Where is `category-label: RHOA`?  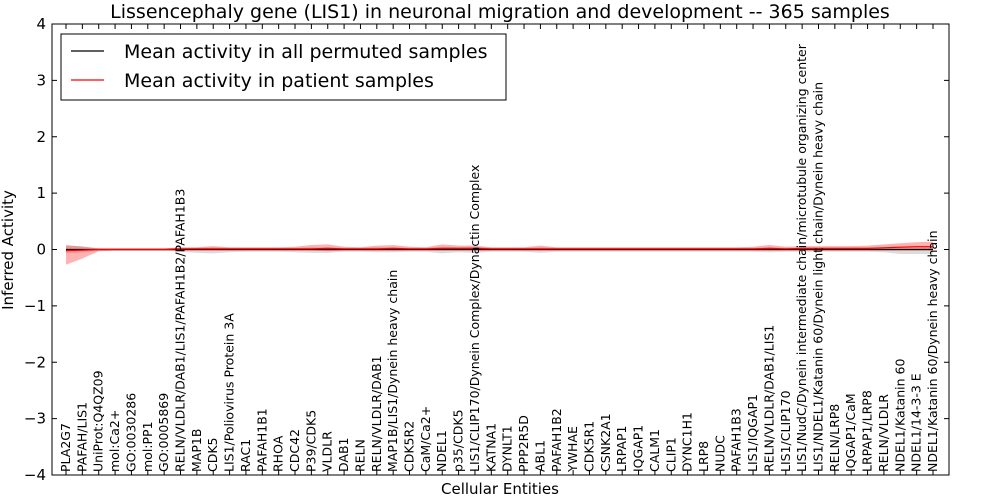 category-label: RHOA is located at coordinates (278, 453).